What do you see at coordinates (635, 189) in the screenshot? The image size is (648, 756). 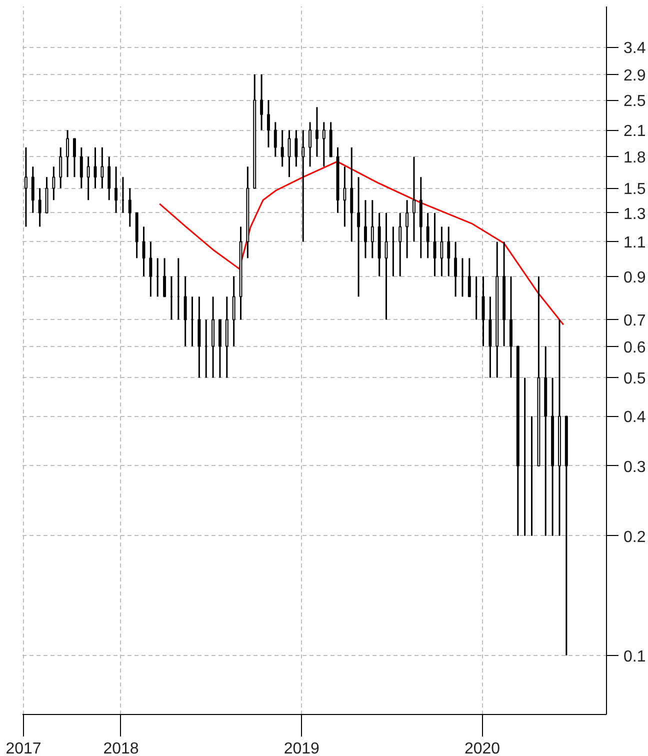 I see `y-tick-label: 1.5` at bounding box center [635, 189].